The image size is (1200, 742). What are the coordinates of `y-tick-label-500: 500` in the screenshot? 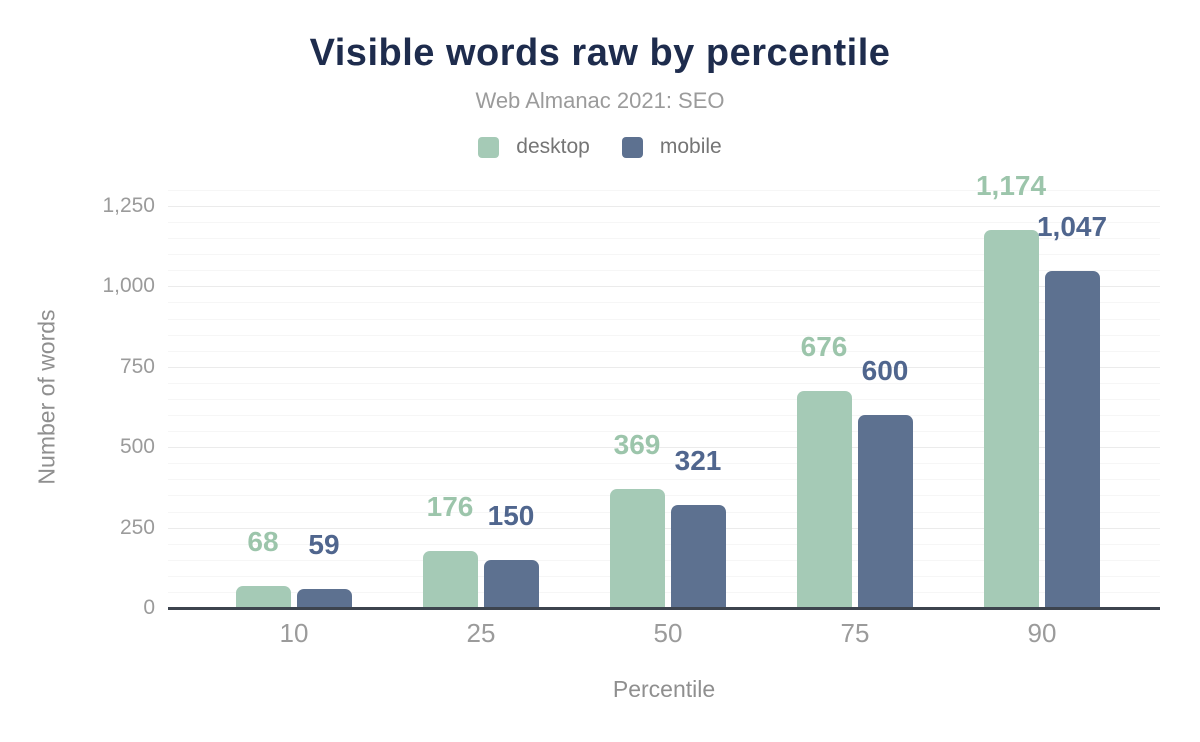 It's located at (137, 446).